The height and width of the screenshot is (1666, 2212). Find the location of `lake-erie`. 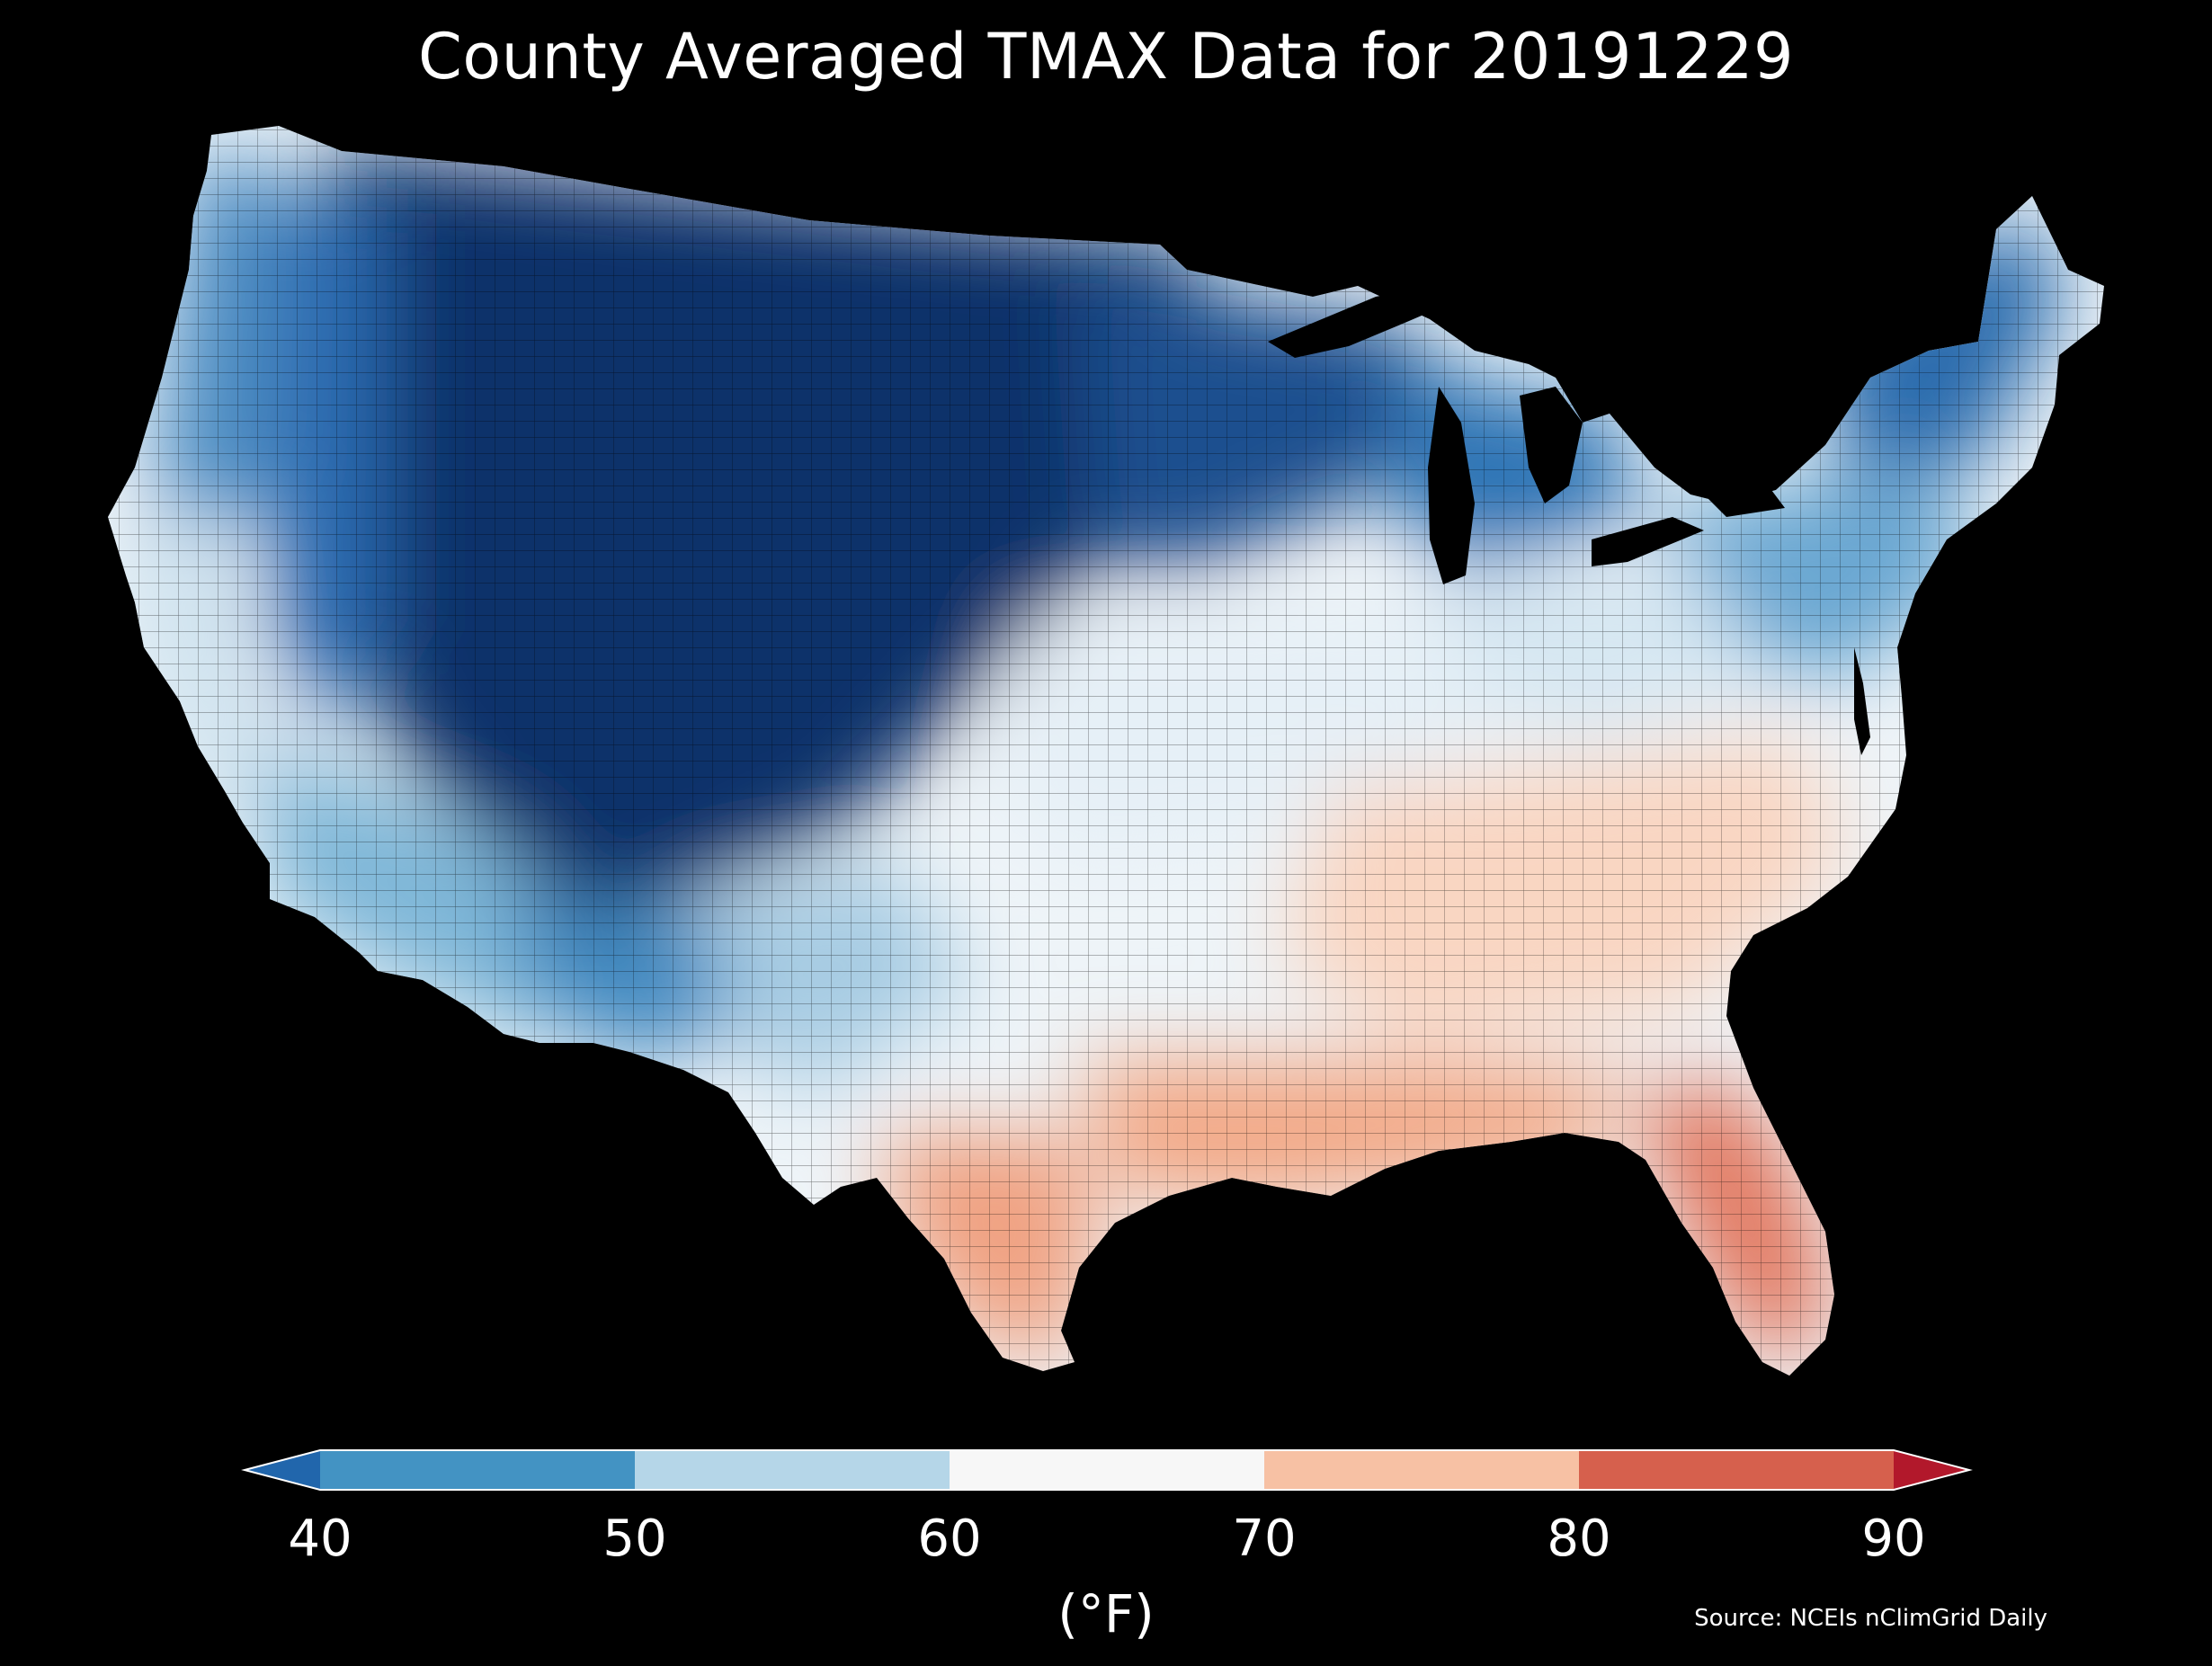

lake-erie is located at coordinates (1648, 541).